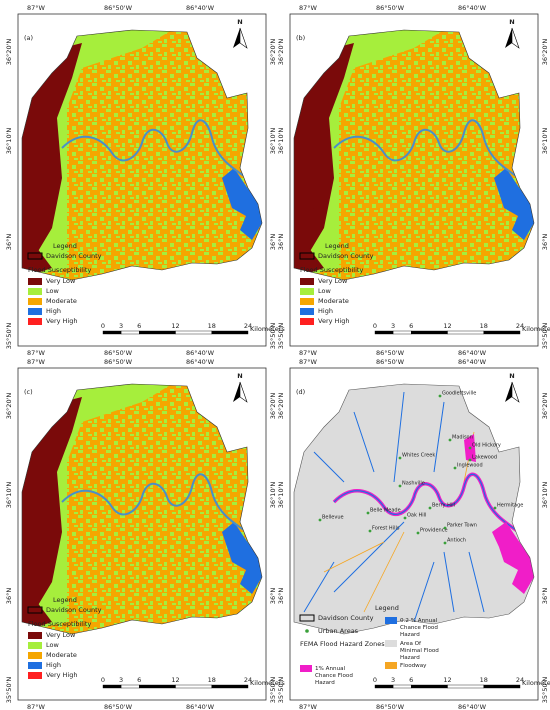 The height and width of the screenshot is (710, 550). Describe the element at coordinates (300, 38) in the screenshot. I see `panel-label: (b)` at that location.